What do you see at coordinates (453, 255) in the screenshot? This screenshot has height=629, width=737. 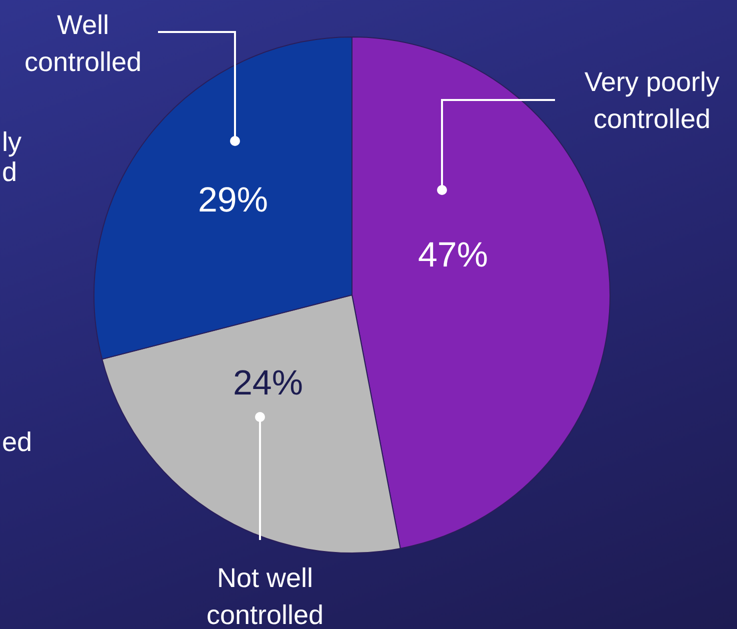 I see `data-label: 47%` at bounding box center [453, 255].